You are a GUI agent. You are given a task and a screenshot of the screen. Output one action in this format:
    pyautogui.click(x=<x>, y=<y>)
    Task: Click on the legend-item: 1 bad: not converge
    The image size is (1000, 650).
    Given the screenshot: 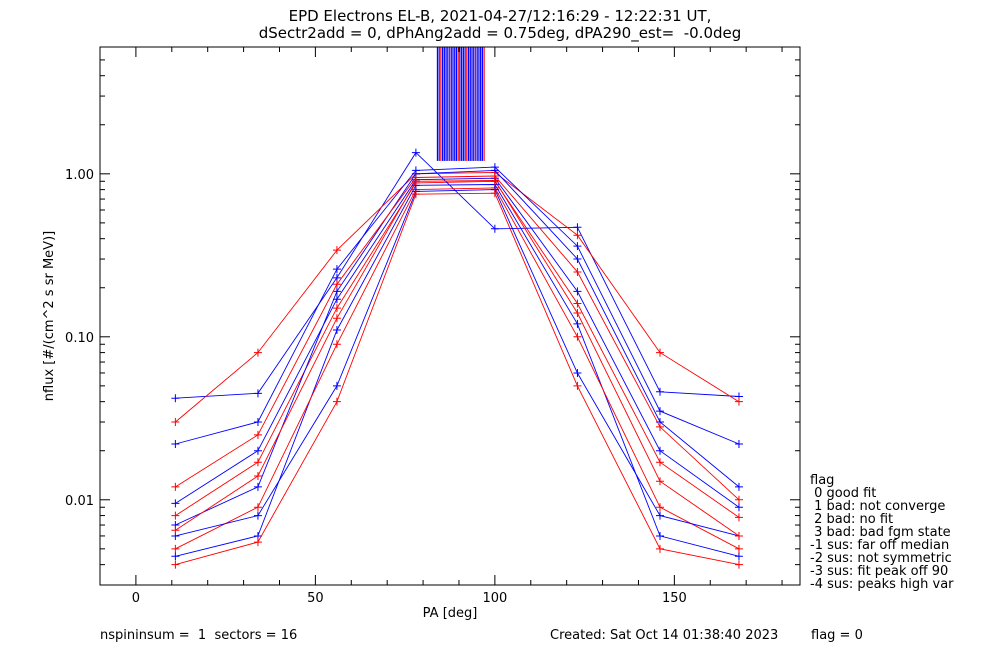 What is the action you would take?
    pyautogui.click(x=878, y=506)
    